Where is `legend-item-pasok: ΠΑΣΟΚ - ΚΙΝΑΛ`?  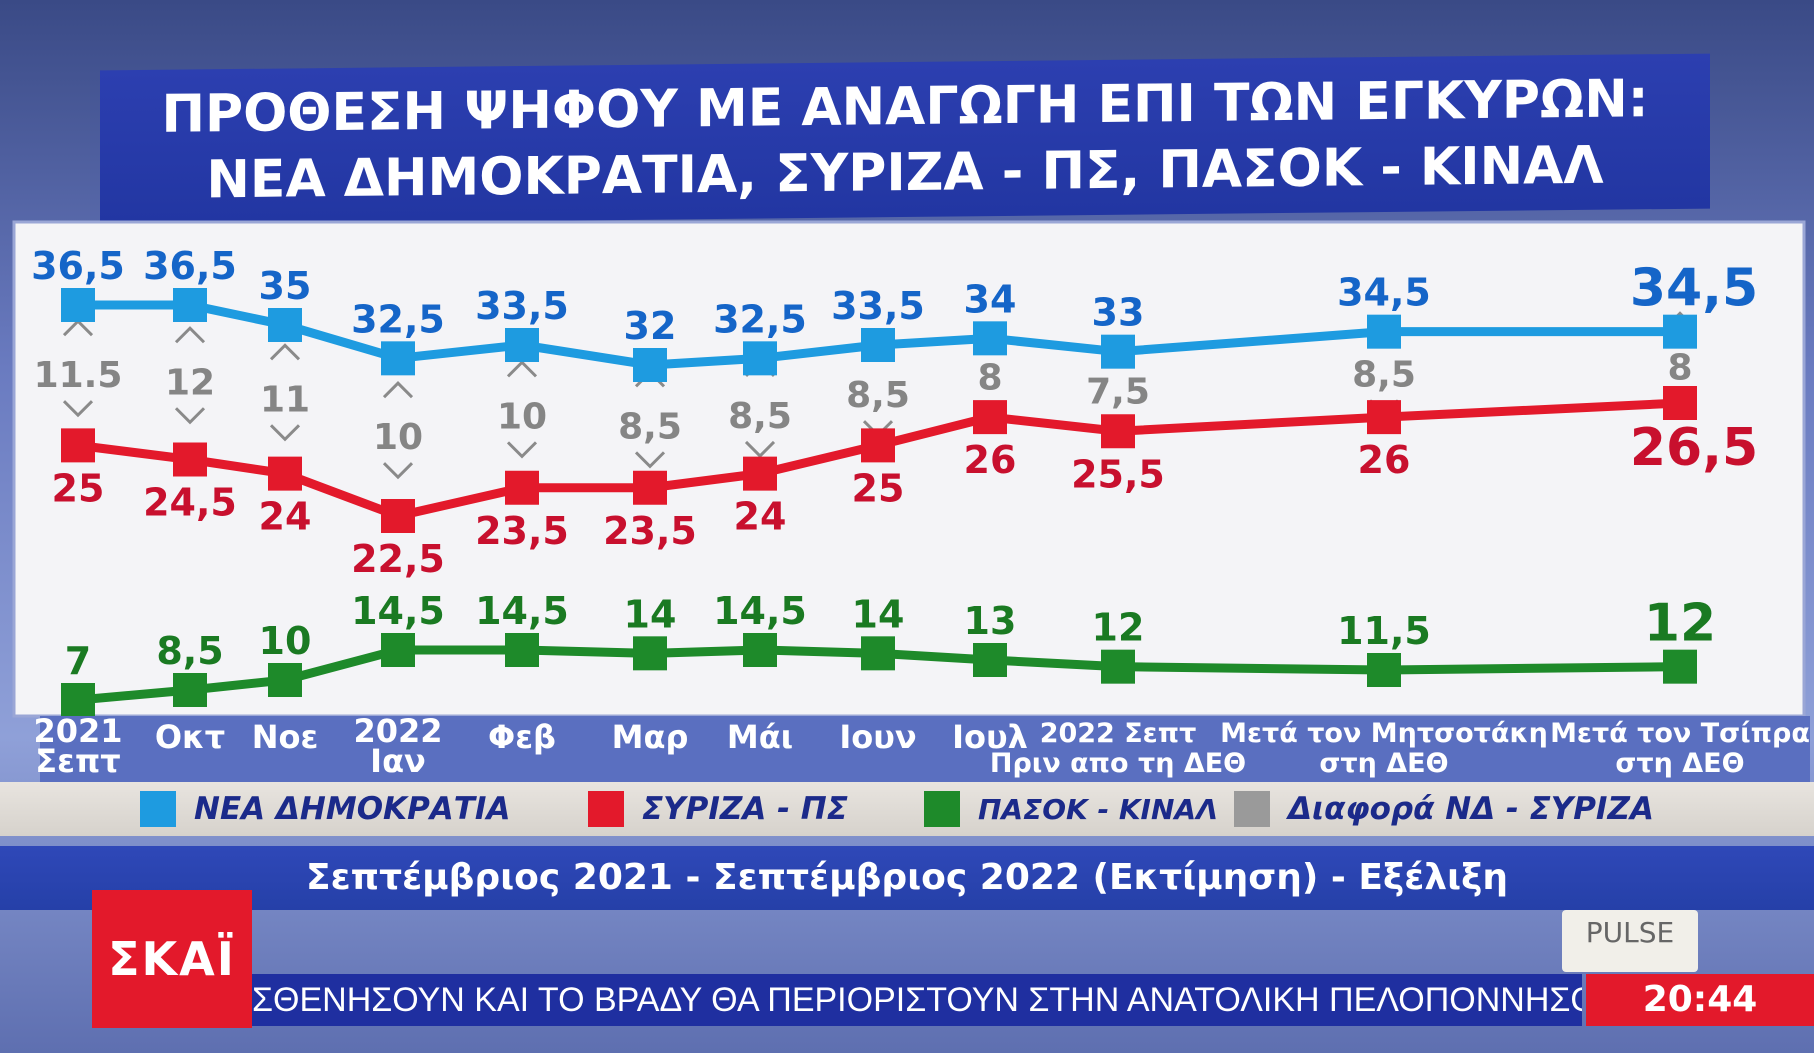 legend-item-pasok: ΠΑΣΟΚ - ΚΙΝΑΛ is located at coordinates (1071, 809).